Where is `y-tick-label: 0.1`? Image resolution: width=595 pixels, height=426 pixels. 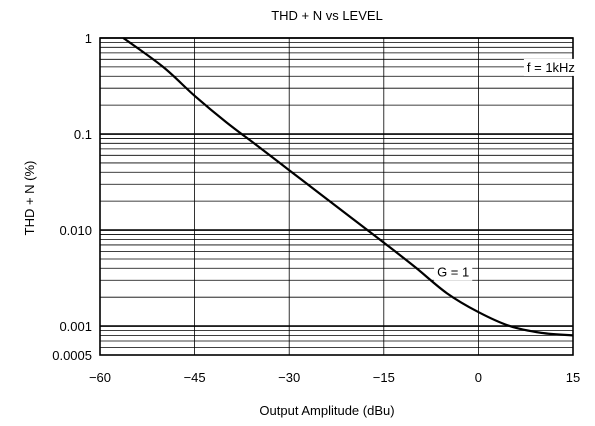
y-tick-label: 0.1 is located at coordinates (83, 134).